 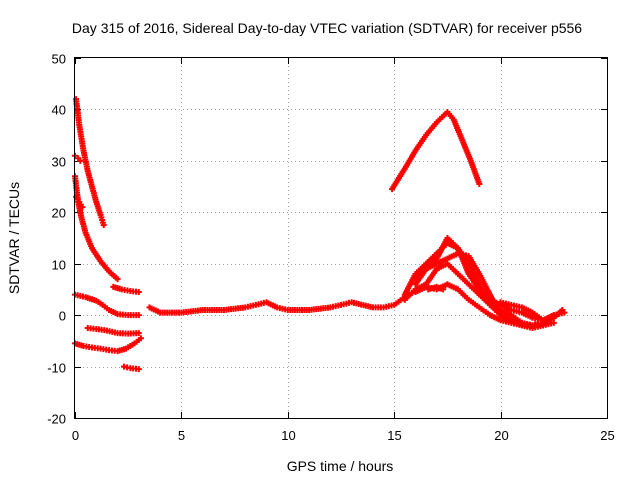 What do you see at coordinates (59, 213) in the screenshot?
I see `y-tick-label: 20` at bounding box center [59, 213].